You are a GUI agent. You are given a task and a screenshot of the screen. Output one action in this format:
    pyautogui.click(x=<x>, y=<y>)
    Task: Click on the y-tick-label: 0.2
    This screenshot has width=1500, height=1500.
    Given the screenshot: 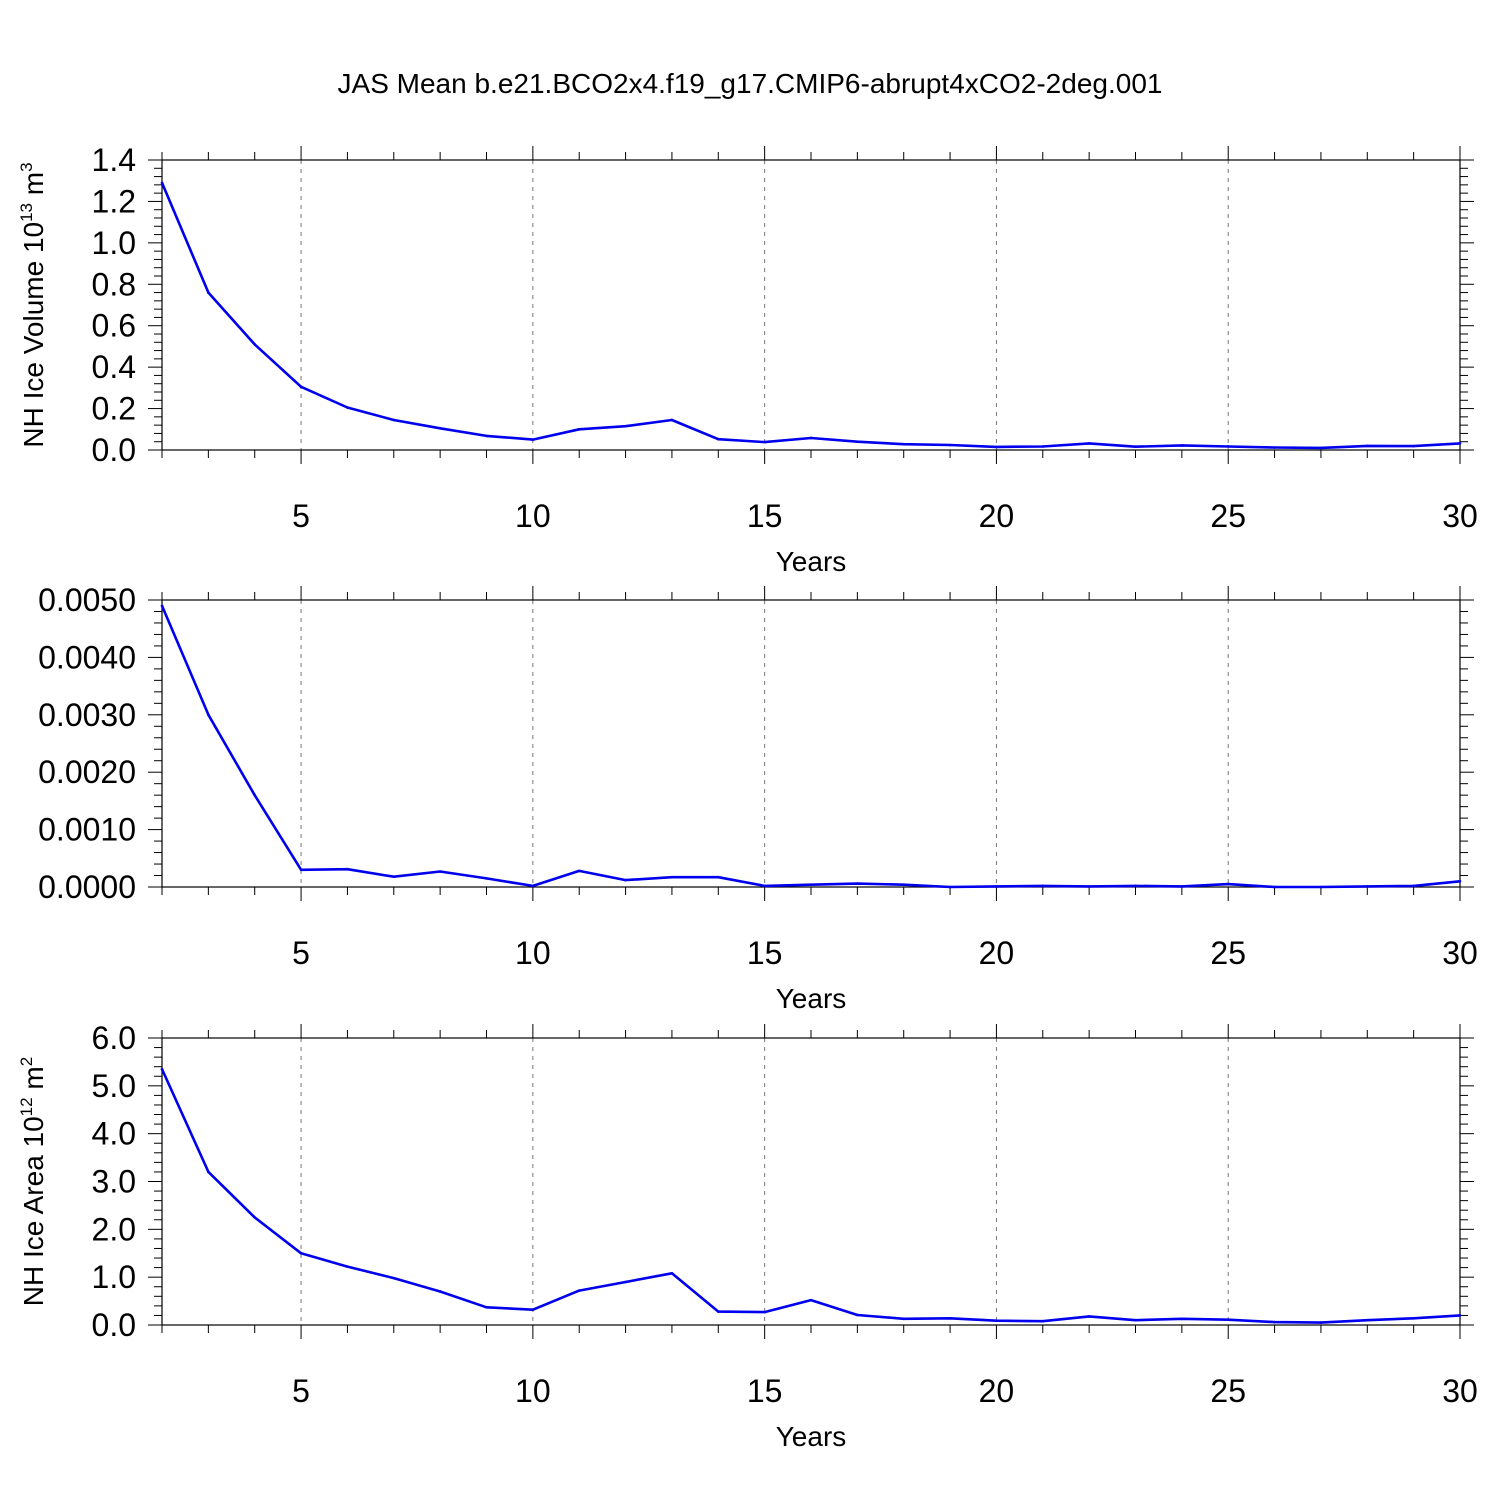 What is the action you would take?
    pyautogui.click(x=114, y=409)
    